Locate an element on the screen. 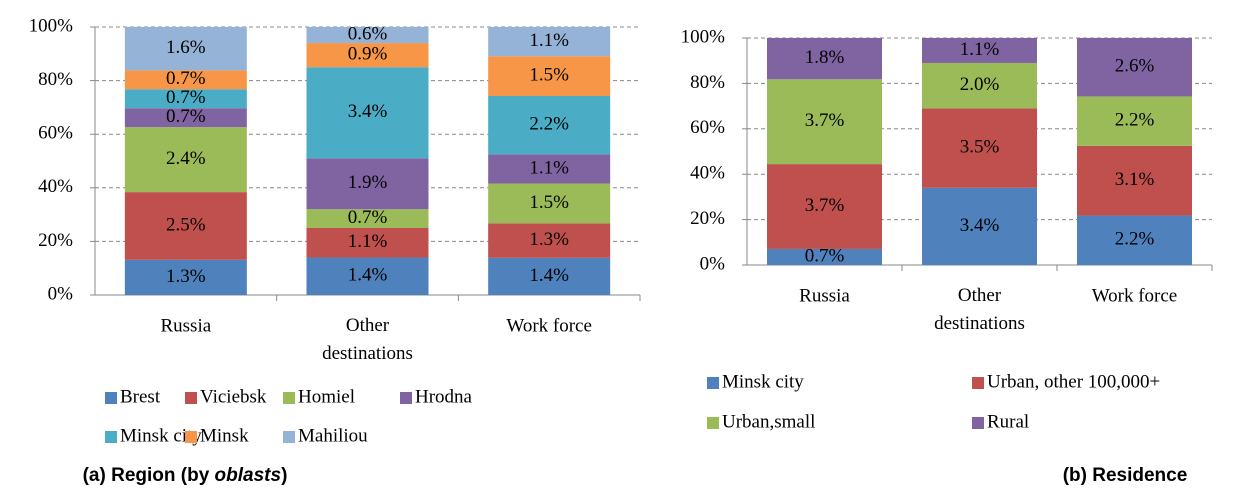 The width and height of the screenshot is (1247, 496). caption-part: (b) Residence is located at coordinates (1125, 475).